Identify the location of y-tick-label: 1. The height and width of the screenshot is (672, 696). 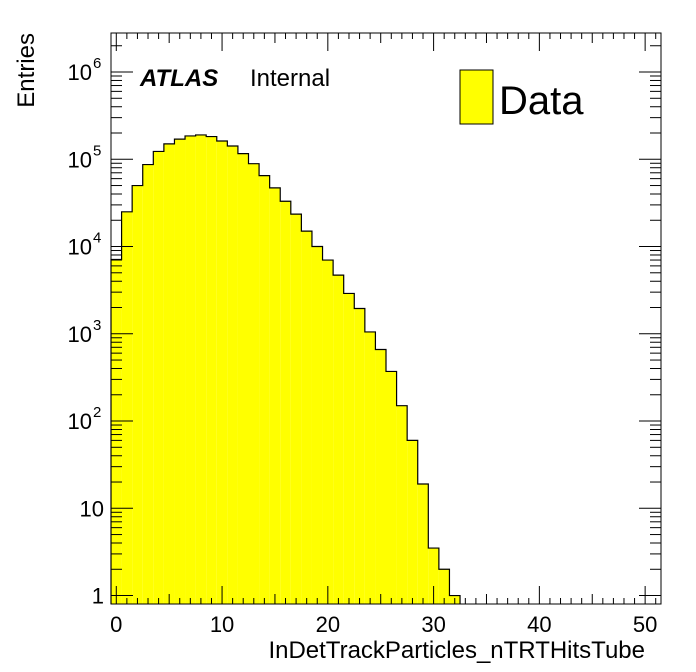
(98, 596).